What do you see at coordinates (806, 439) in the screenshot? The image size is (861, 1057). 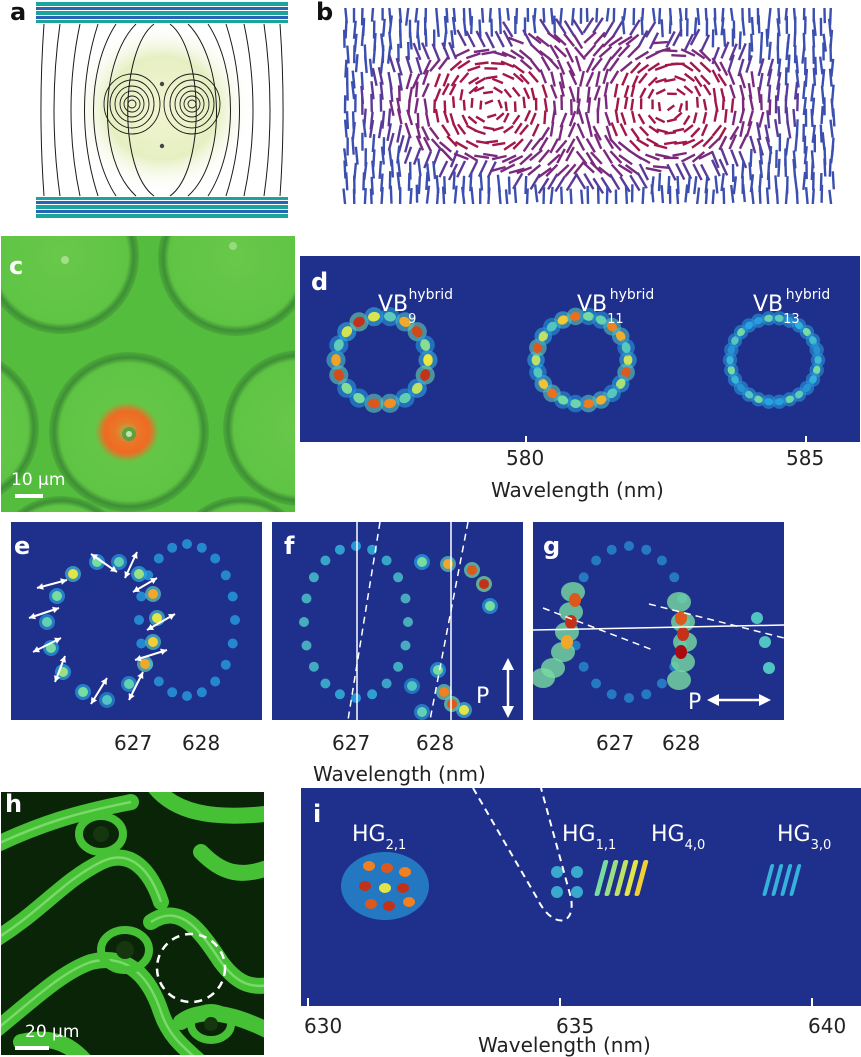 I see `tick-d-585-mark` at bounding box center [806, 439].